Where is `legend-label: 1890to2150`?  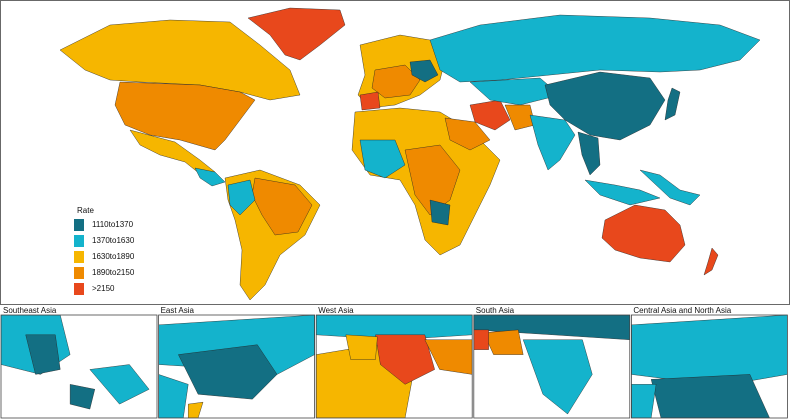 legend-label: 1890to2150 is located at coordinates (113, 272).